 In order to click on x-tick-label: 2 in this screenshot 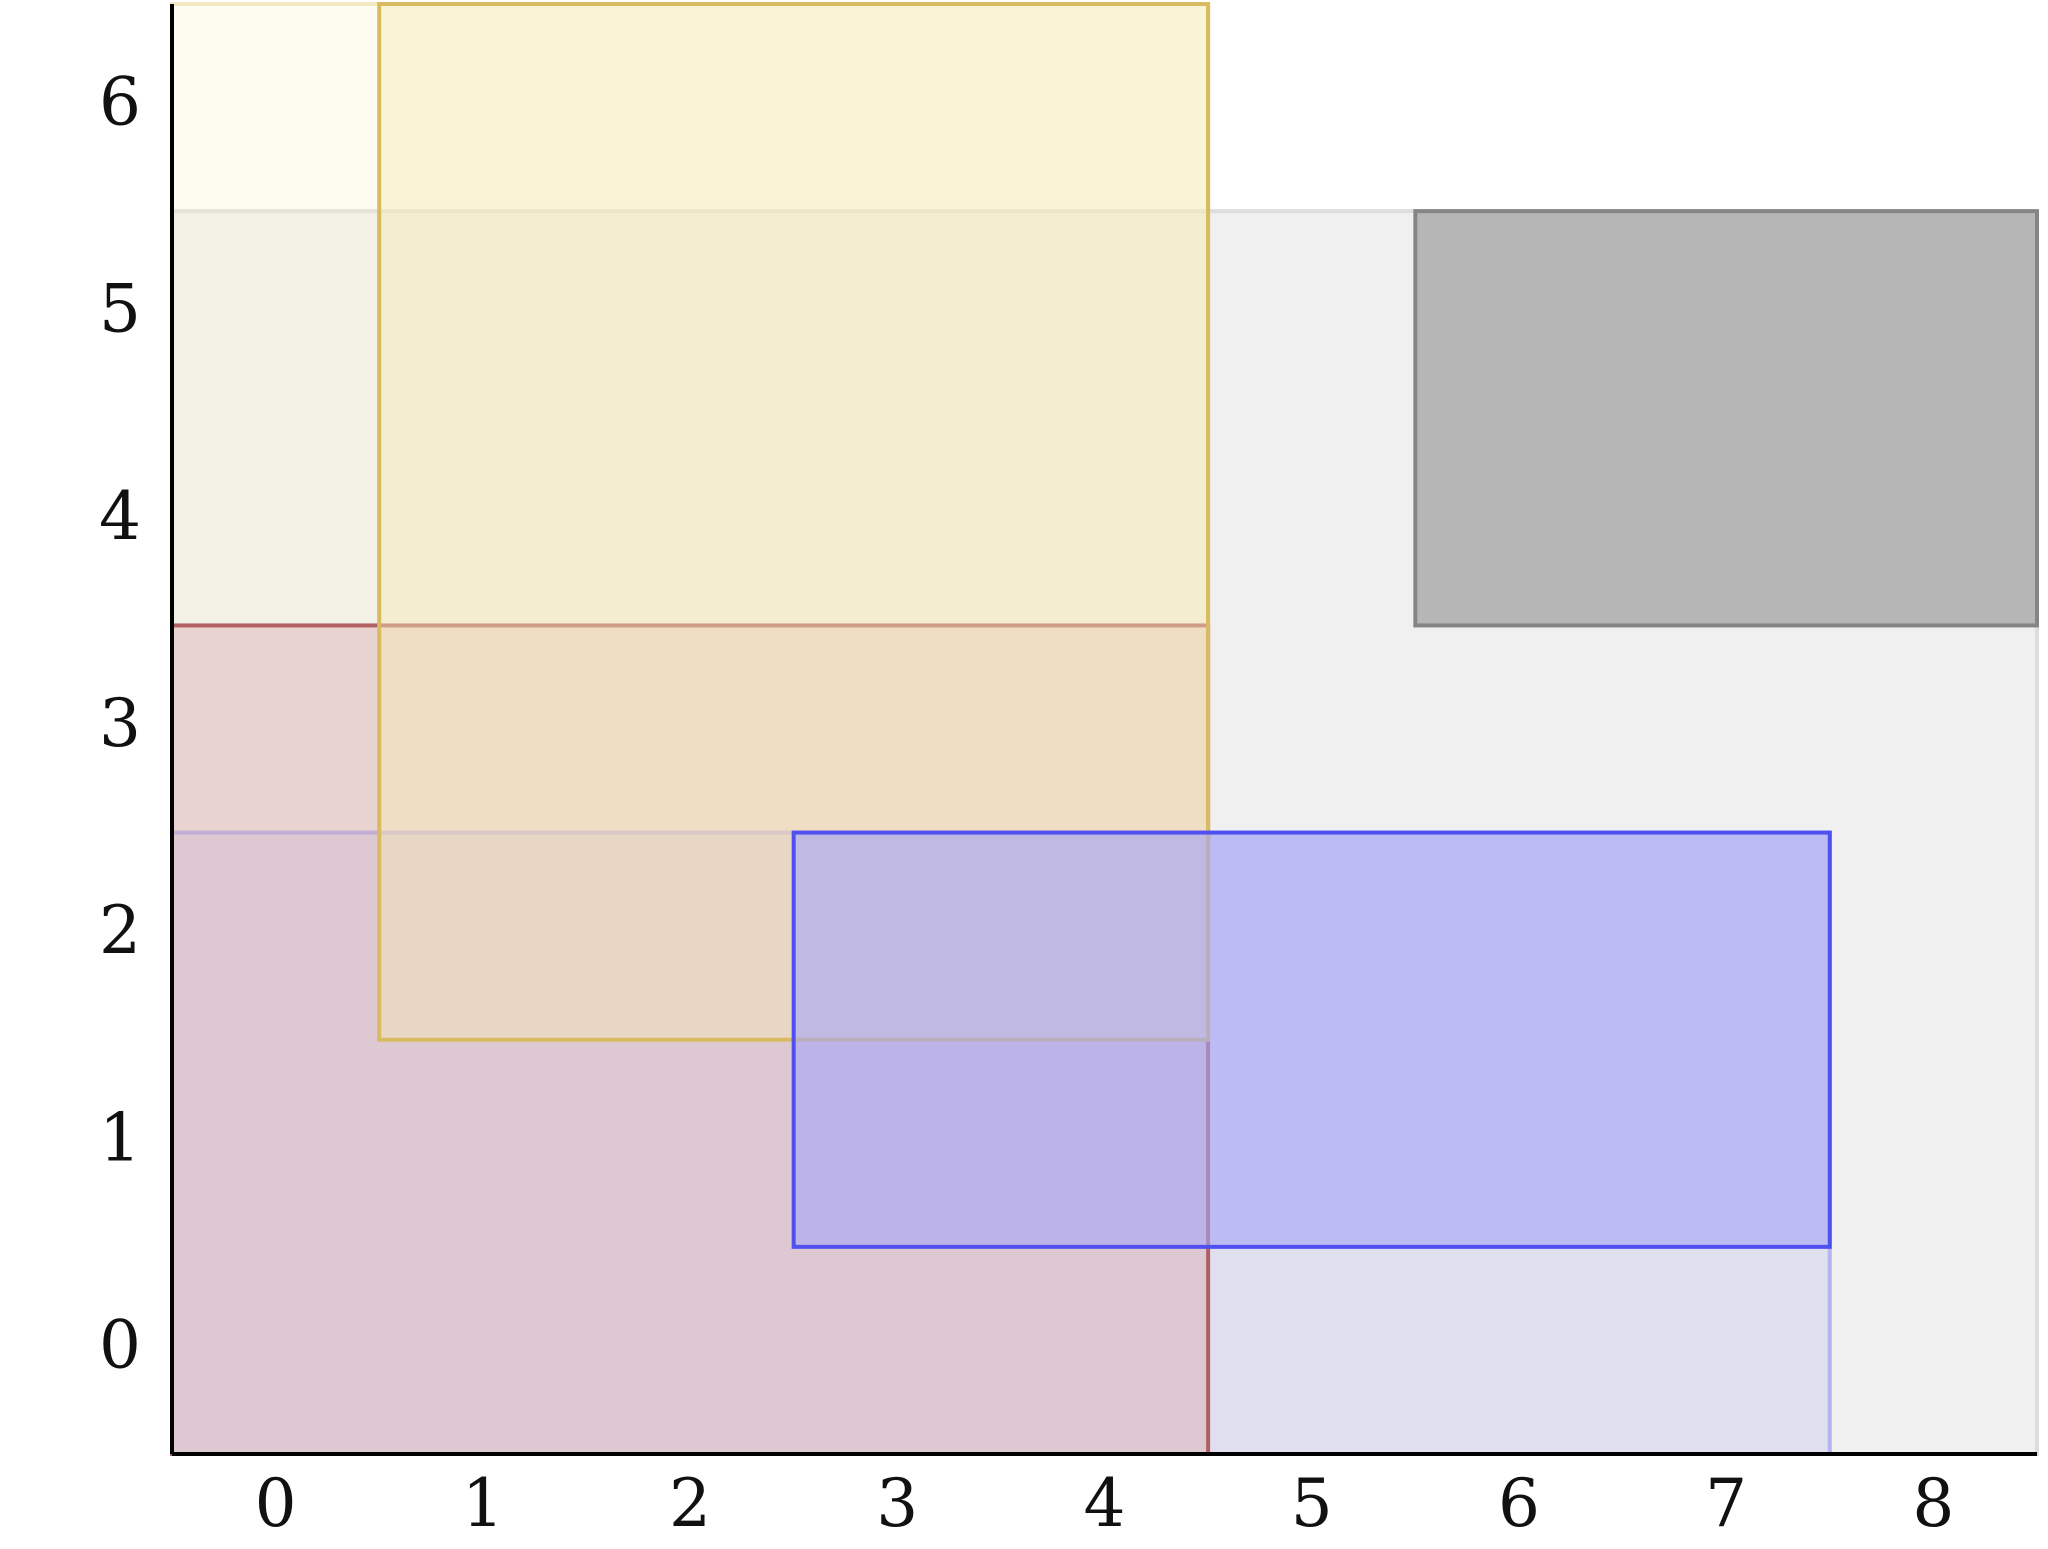, I will do `click(690, 1503)`.